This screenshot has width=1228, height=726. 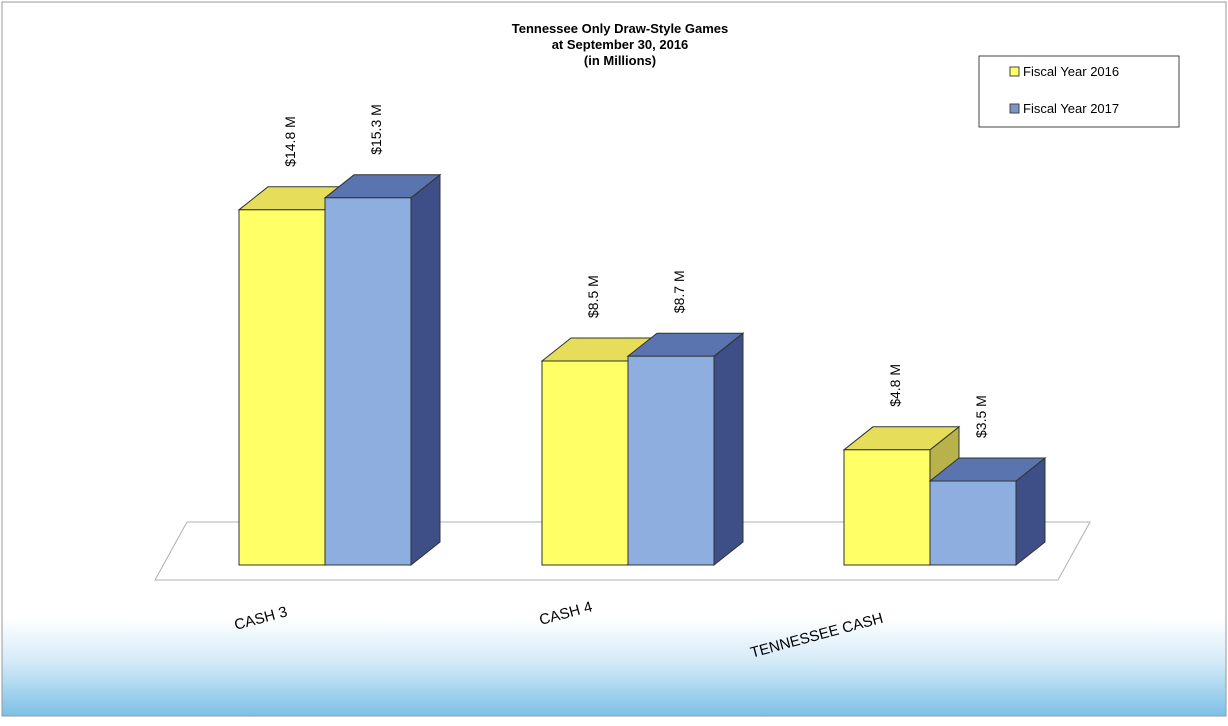 What do you see at coordinates (1014, 71) in the screenshot?
I see `legend-swatch-fy2016` at bounding box center [1014, 71].